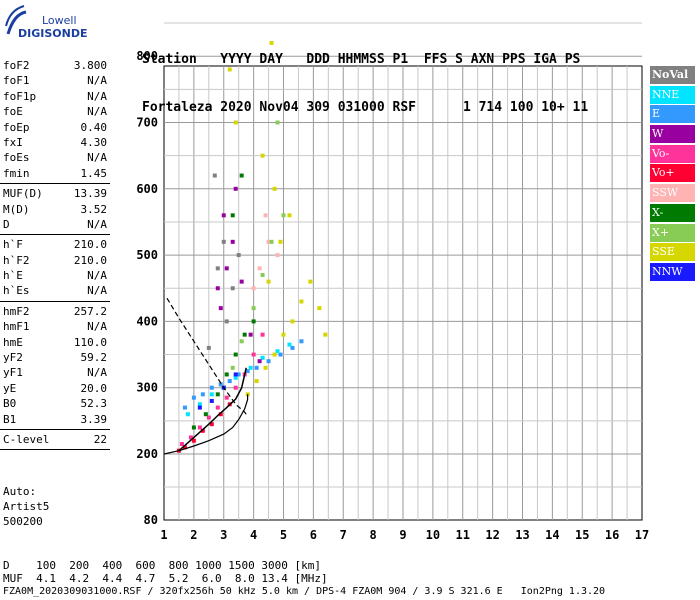  What do you see at coordinates (90, 342) in the screenshot?
I see `param-value: 110.0` at bounding box center [90, 342].